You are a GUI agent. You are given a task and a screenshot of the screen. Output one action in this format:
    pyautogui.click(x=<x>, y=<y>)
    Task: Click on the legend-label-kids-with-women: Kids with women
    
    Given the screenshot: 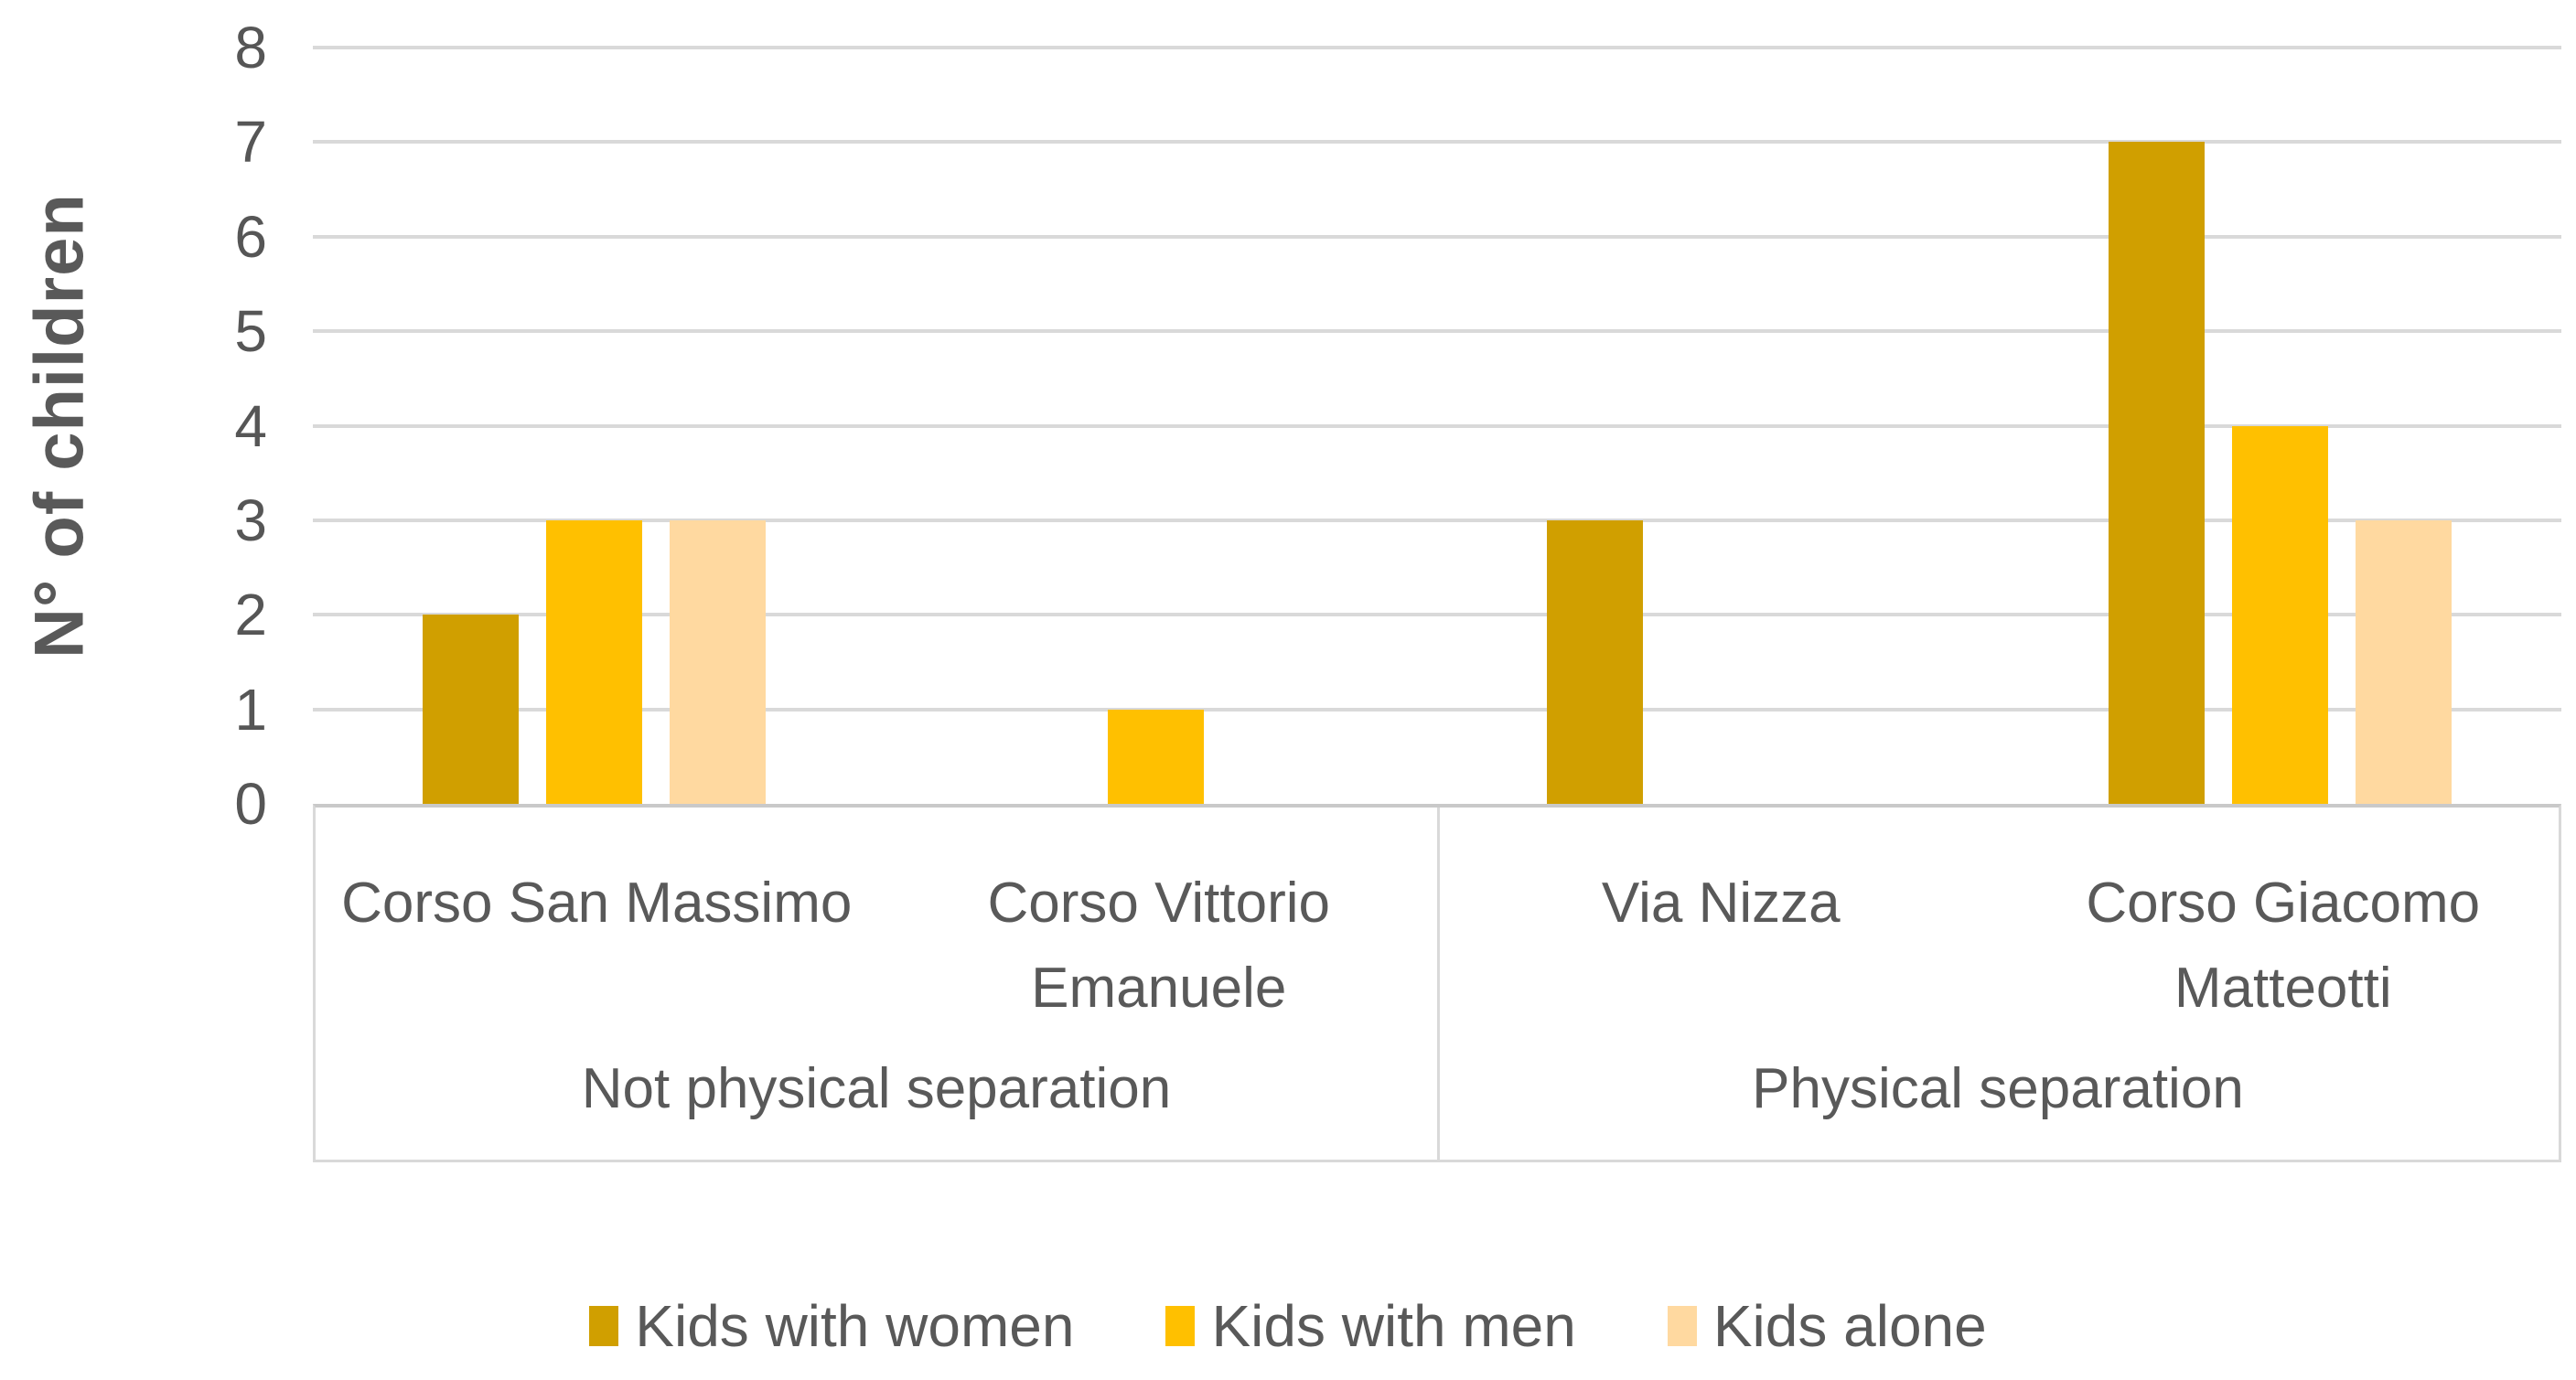 What is the action you would take?
    pyautogui.click(x=855, y=1326)
    